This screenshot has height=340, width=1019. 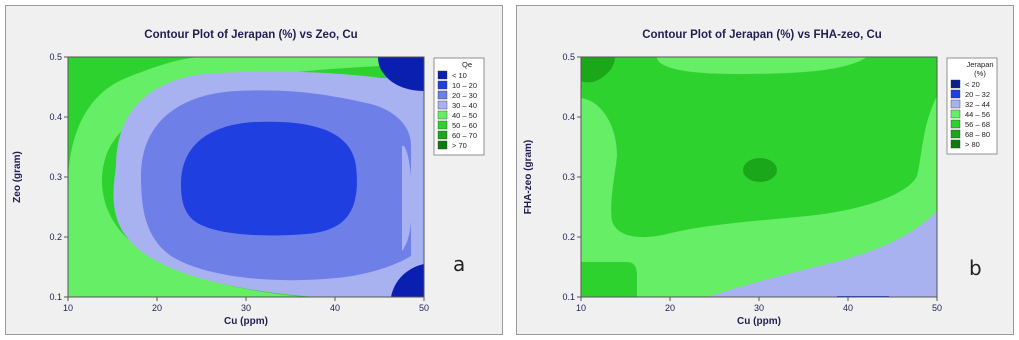 I want to click on legend-entry: 68 – 80, so click(x=977, y=134).